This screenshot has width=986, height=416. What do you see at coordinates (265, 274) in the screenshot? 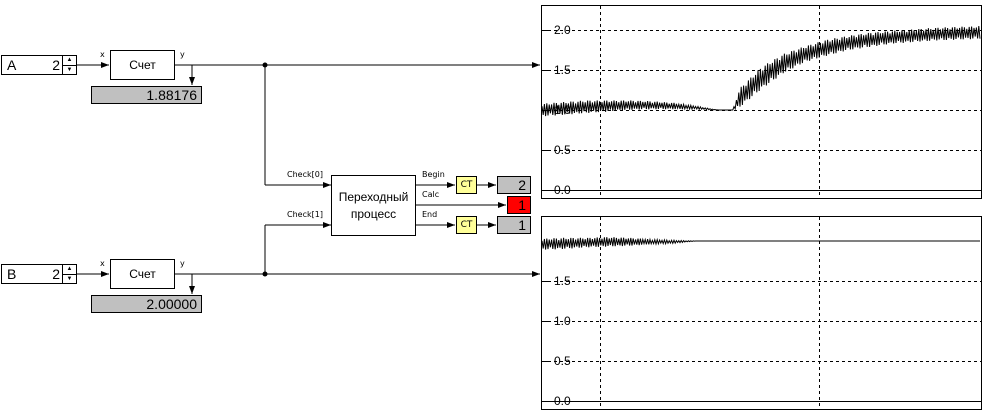
I see `junction-b` at bounding box center [265, 274].